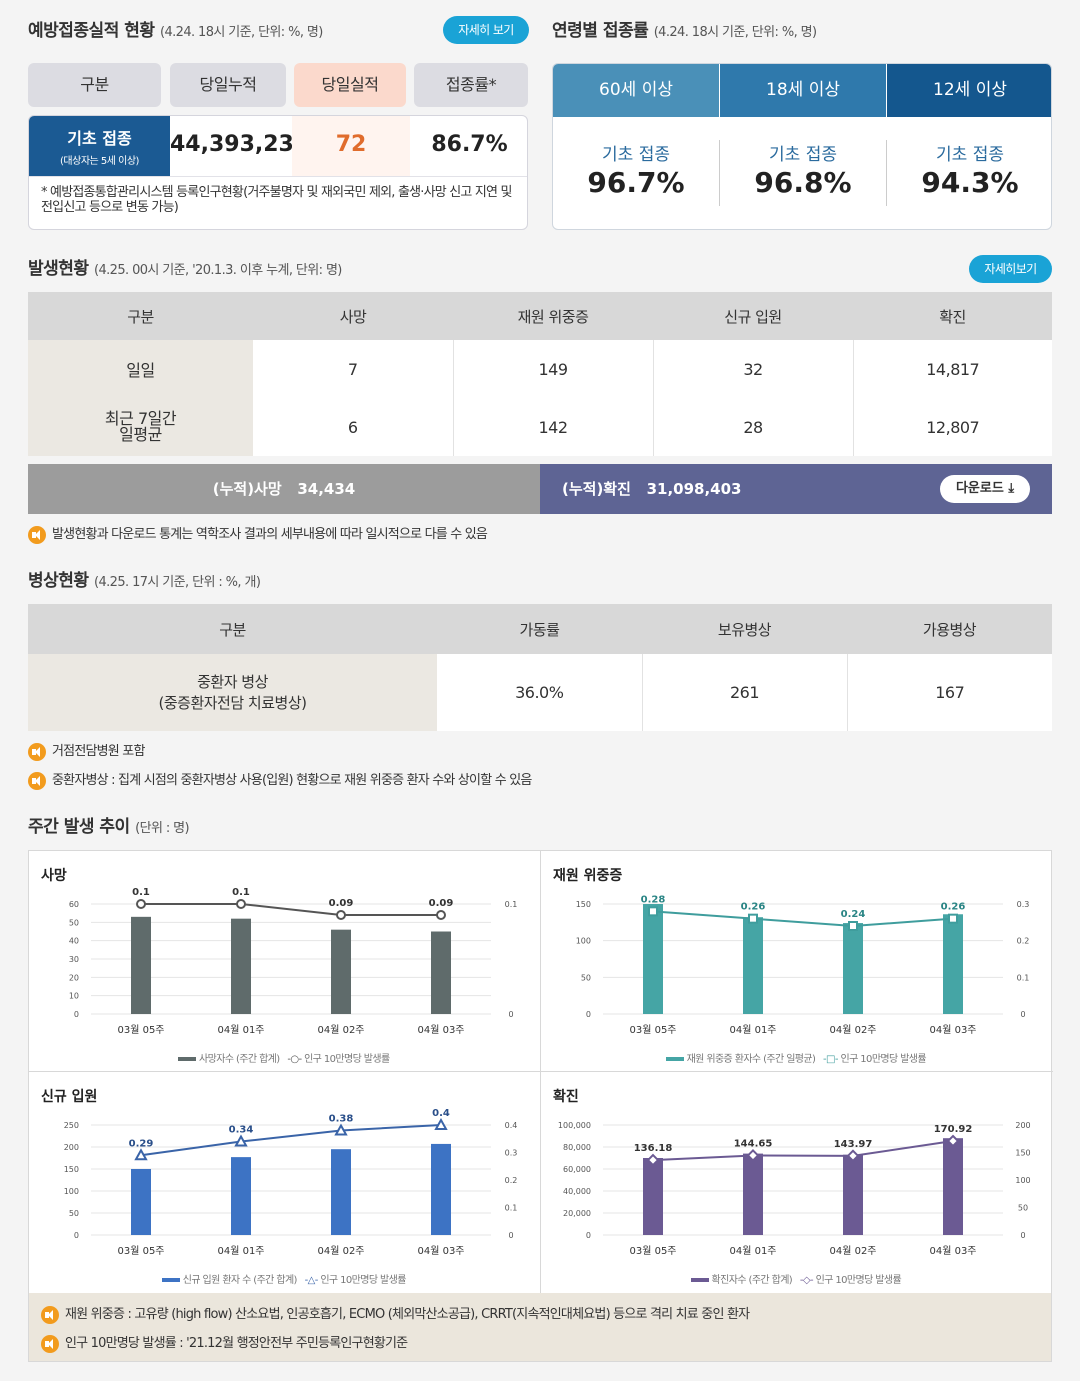 The image size is (1080, 1381). I want to click on chart-divider-h, so click(541, 1071).